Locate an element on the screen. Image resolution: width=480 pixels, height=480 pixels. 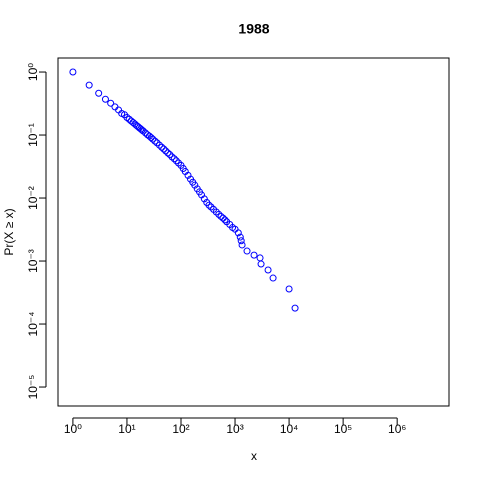
y-tick-label: 10⁻⁴ is located at coordinates (33, 324).